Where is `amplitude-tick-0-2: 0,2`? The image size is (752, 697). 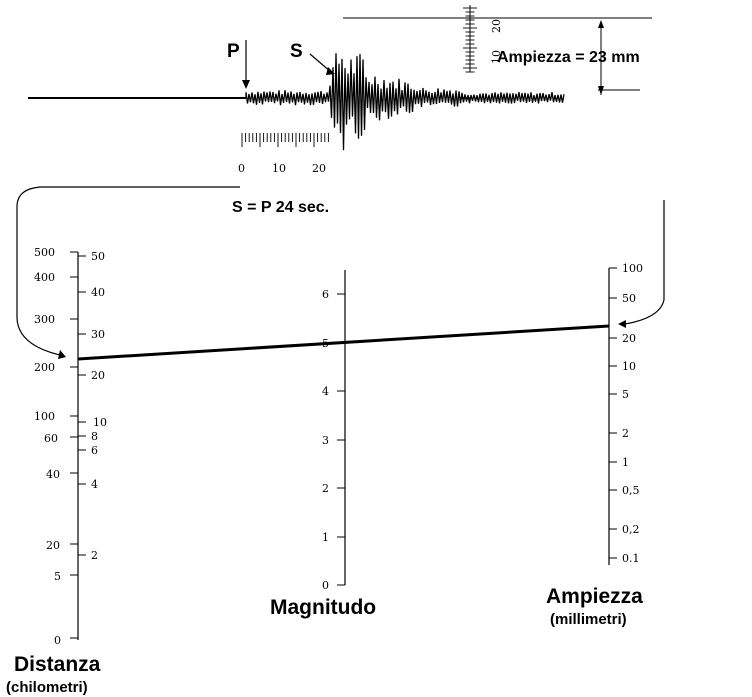 amplitude-tick-0-2: 0,2 is located at coordinates (631, 529).